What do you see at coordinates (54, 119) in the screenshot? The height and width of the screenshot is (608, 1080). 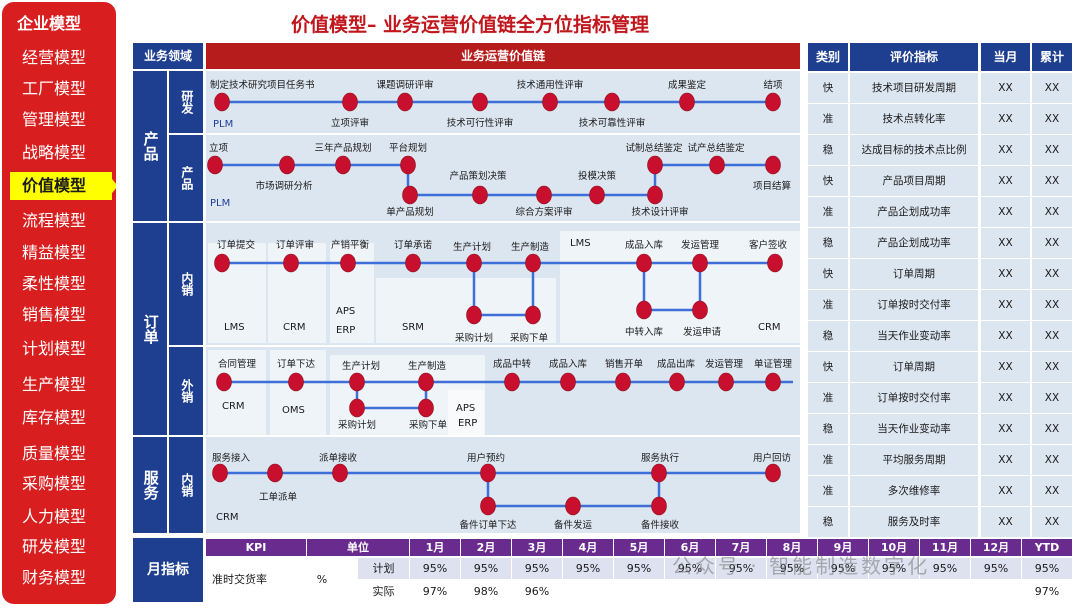 I see `sidebar-item-3: 管理模型` at bounding box center [54, 119].